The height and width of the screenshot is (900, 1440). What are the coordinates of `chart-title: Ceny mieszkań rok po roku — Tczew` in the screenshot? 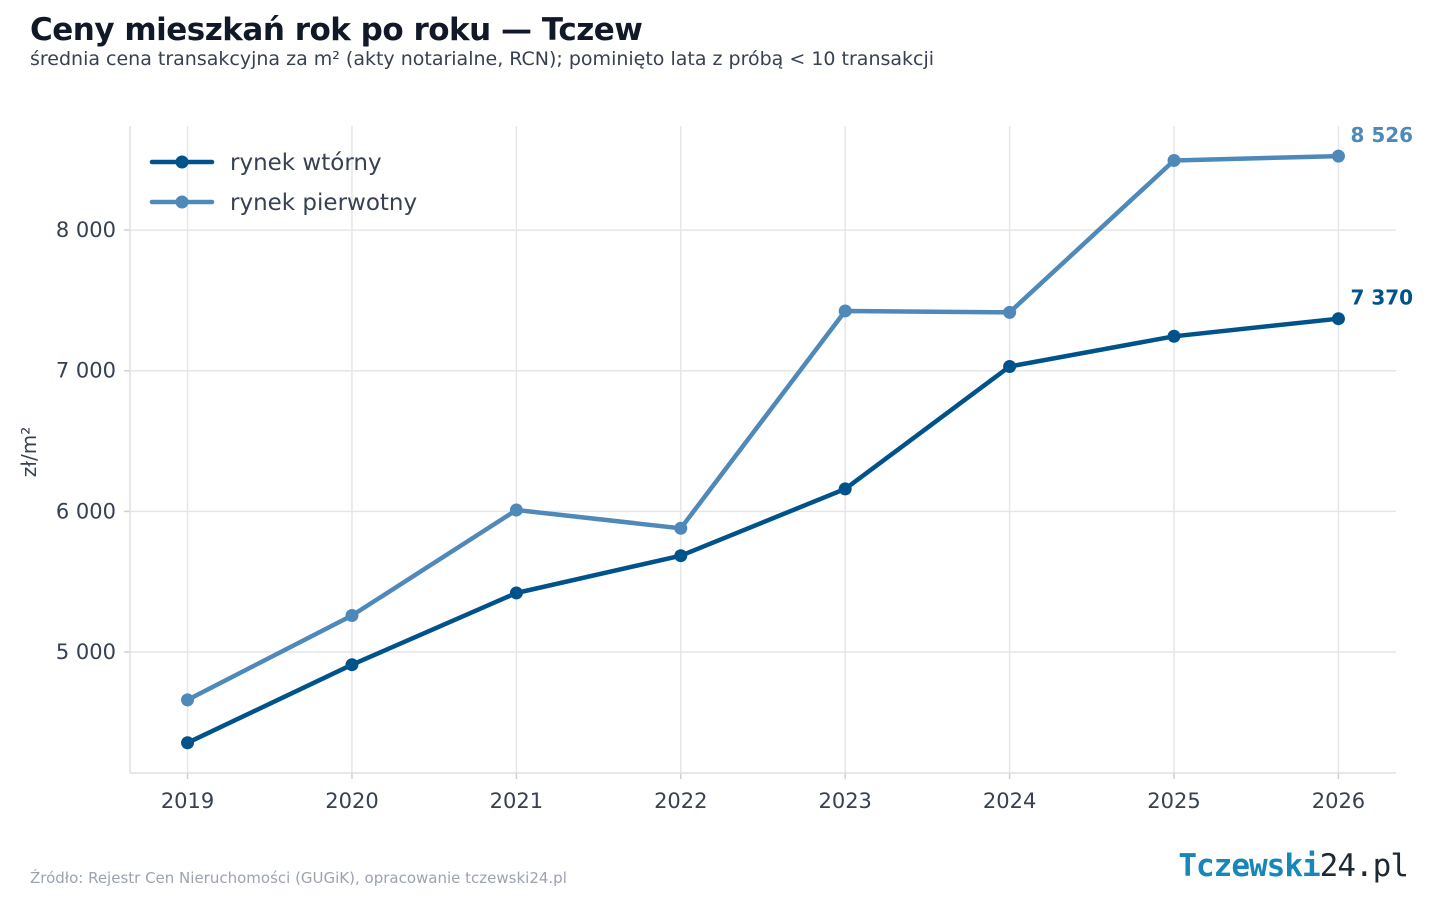 It's located at (336, 30).